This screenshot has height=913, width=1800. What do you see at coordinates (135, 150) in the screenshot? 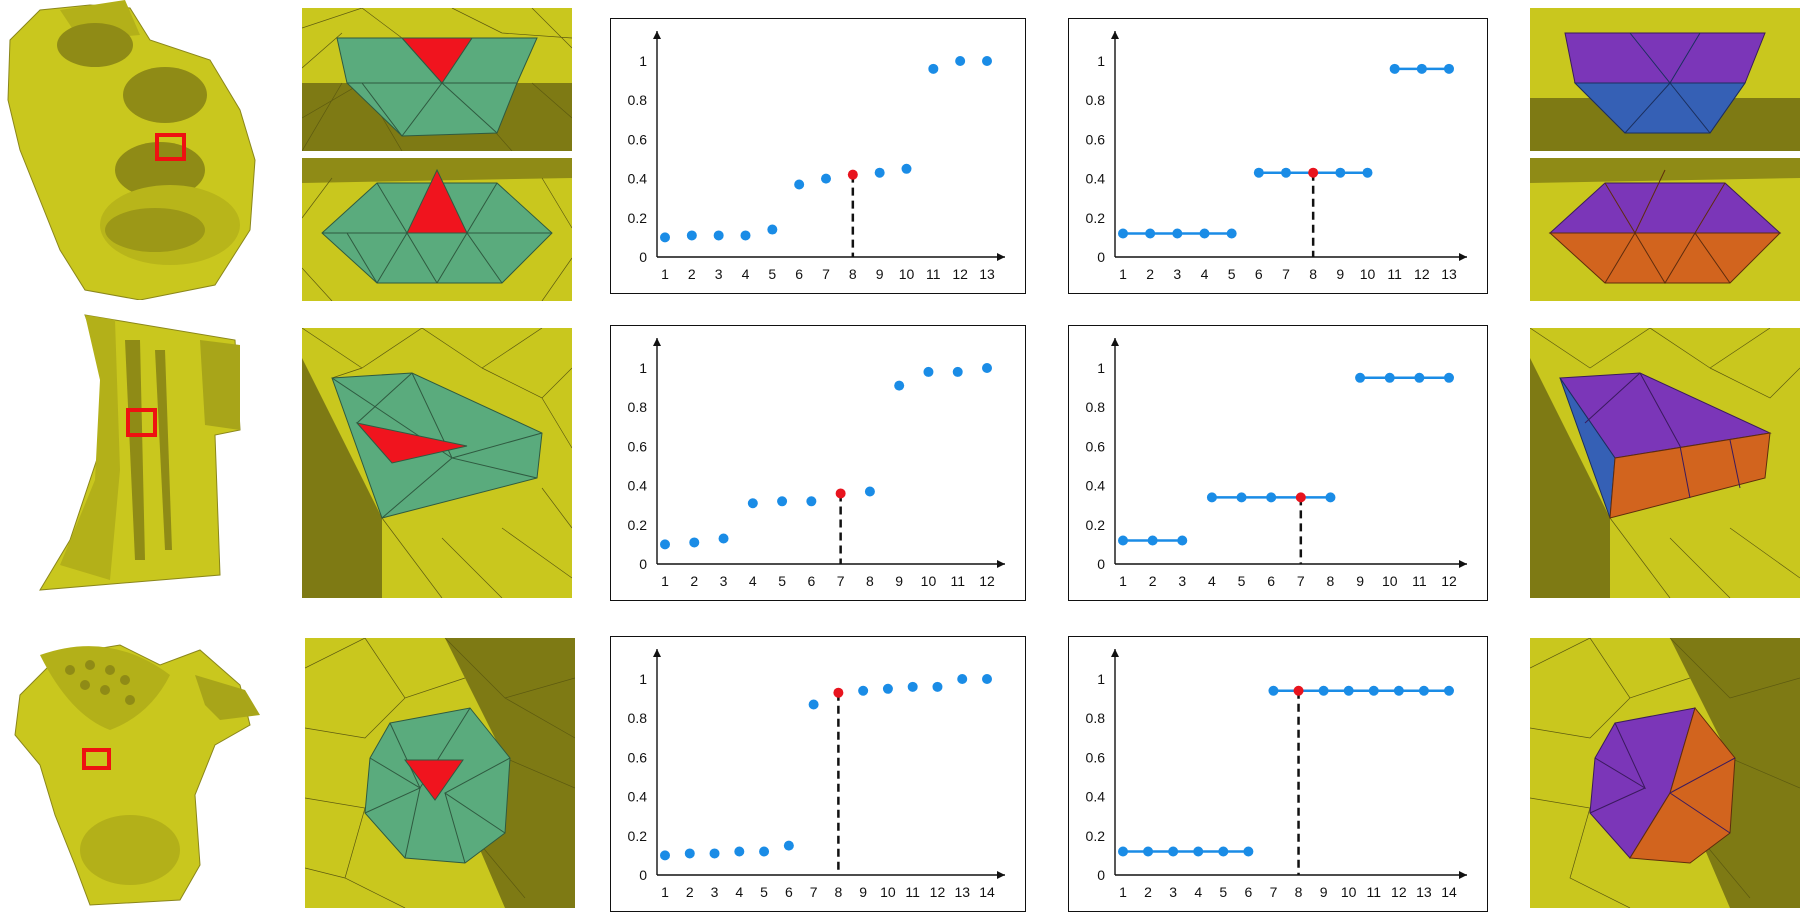
I see `model-thumbnail-row1` at bounding box center [135, 150].